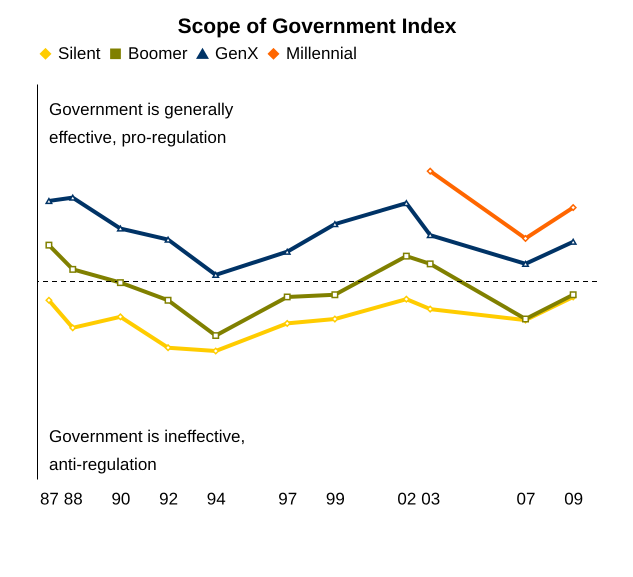 This screenshot has height=577, width=633. What do you see at coordinates (168, 499) in the screenshot?
I see `x-tick-label: 92` at bounding box center [168, 499].